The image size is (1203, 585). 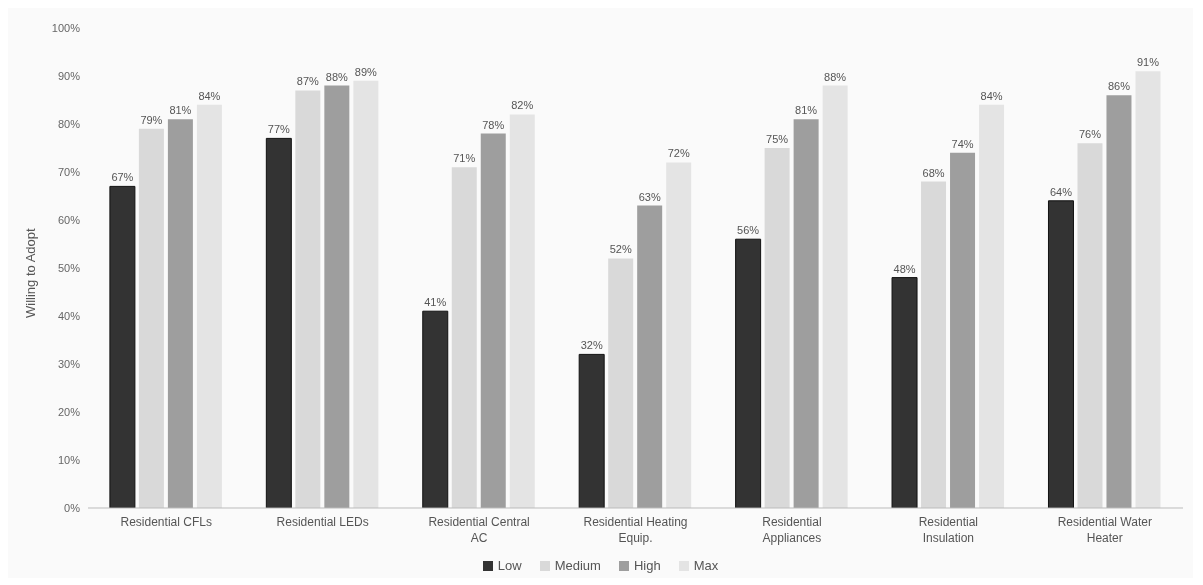 I want to click on data-label: 77%, so click(x=279, y=129).